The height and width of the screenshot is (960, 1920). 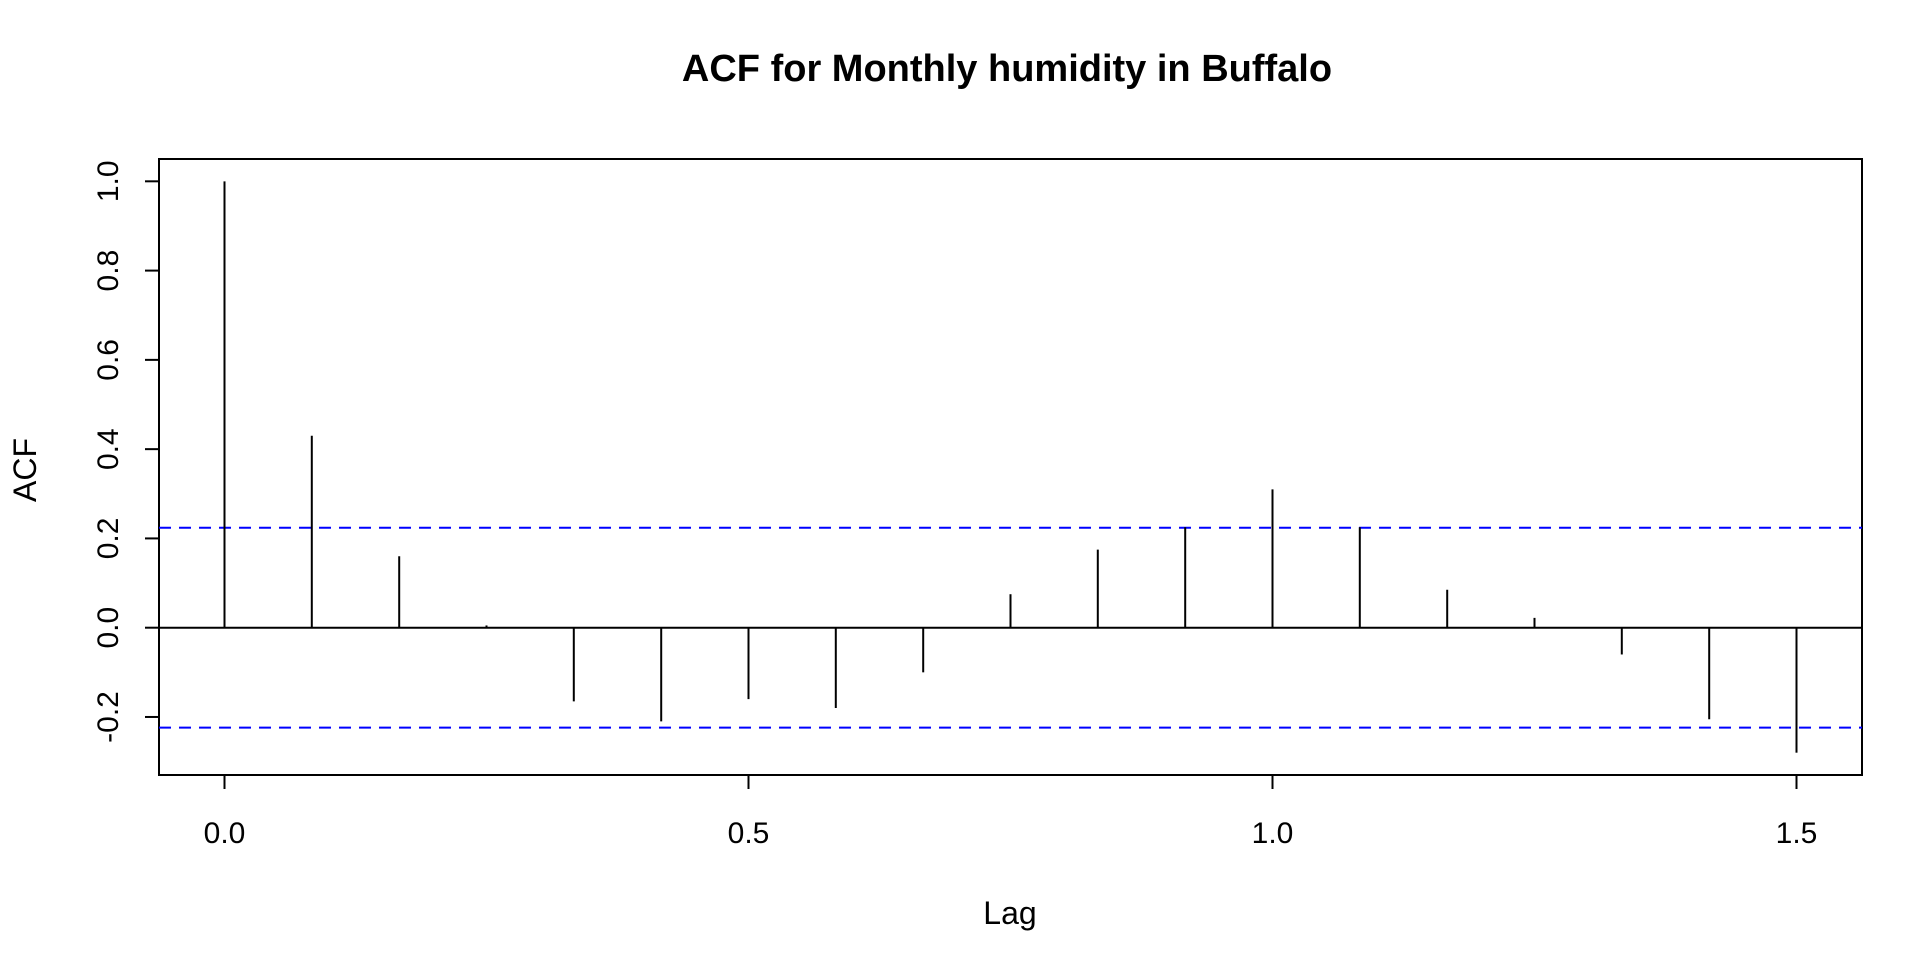 I want to click on y-tick-label: 0.8, so click(x=108, y=271).